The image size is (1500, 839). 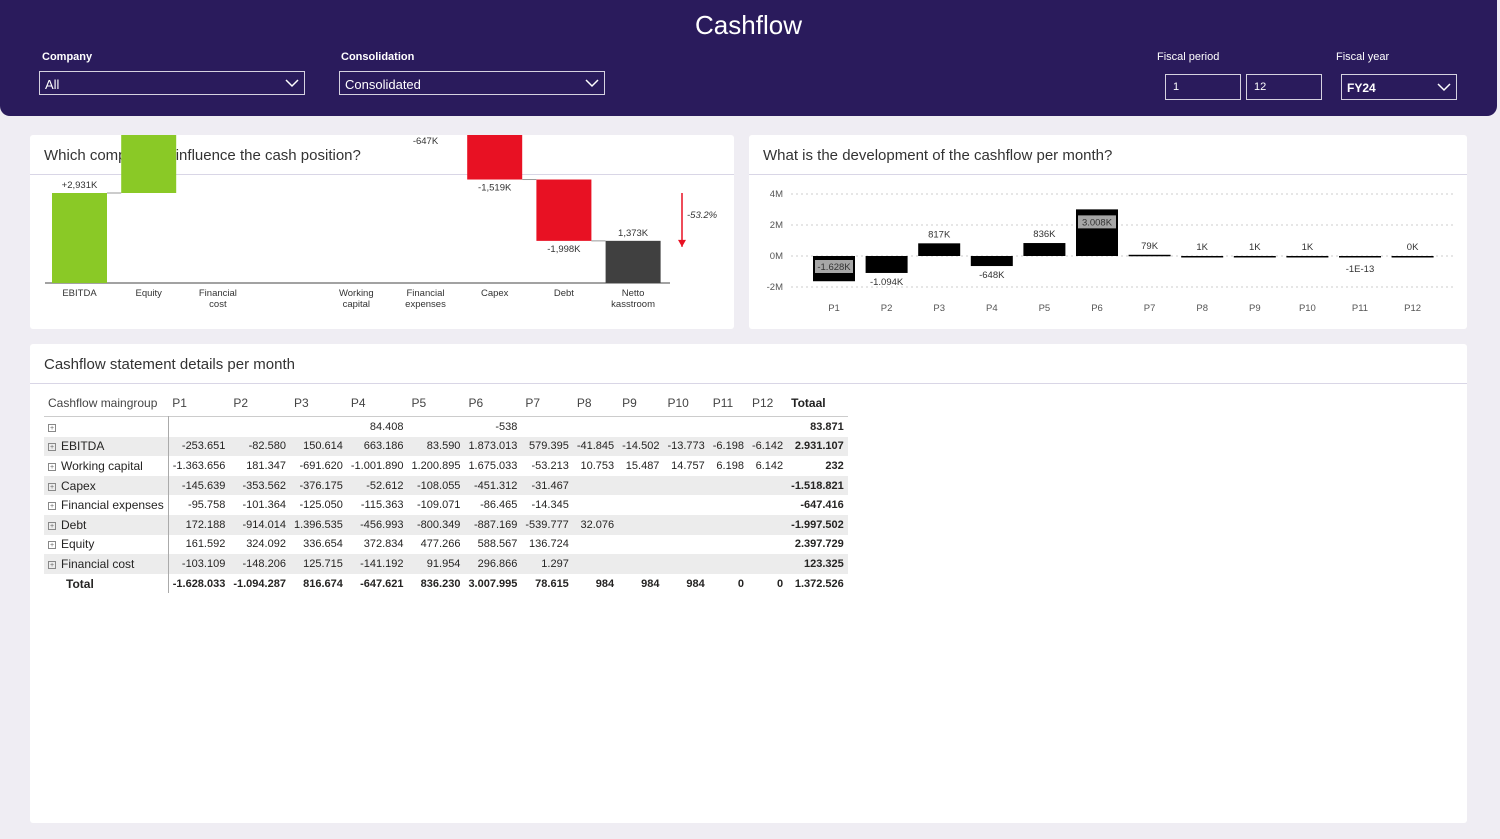 What do you see at coordinates (549, 544) in the screenshot?
I see `table-cell: 136.724` at bounding box center [549, 544].